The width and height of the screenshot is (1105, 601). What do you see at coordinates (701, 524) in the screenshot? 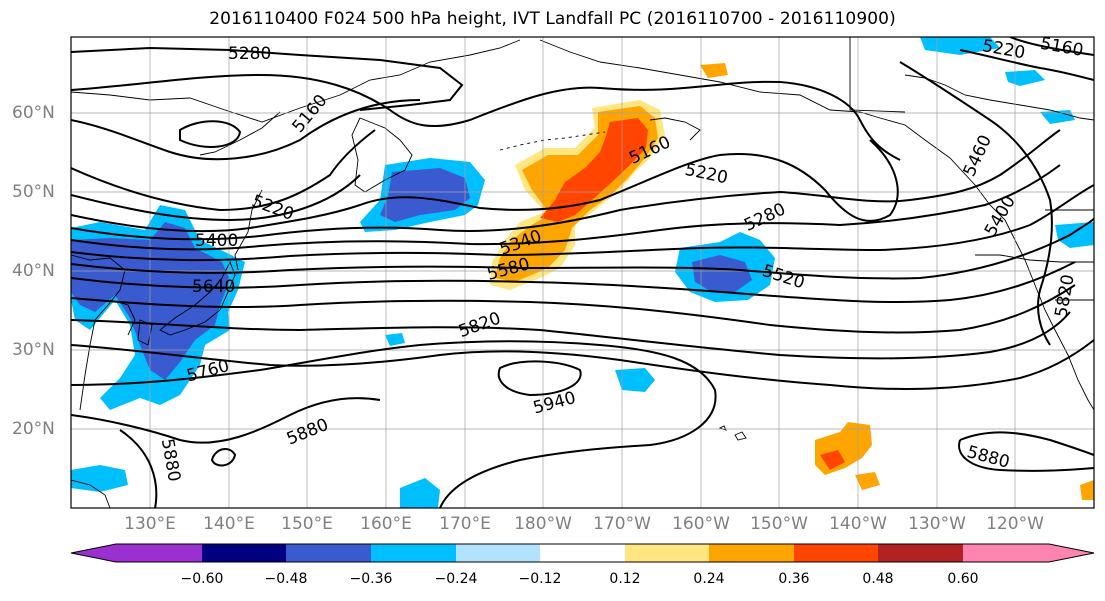
I see `lon-label: 160°W` at bounding box center [701, 524].